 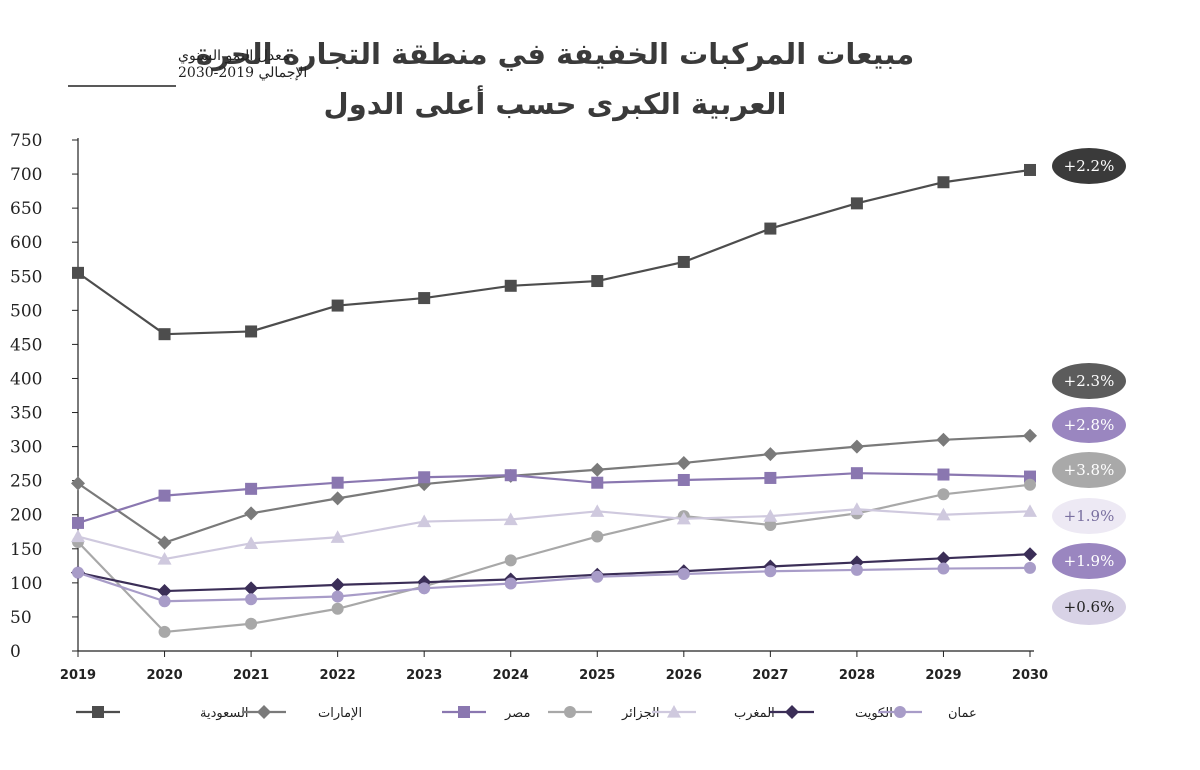 I want to click on growth-badge: +2.2%, so click(x=1089, y=166).